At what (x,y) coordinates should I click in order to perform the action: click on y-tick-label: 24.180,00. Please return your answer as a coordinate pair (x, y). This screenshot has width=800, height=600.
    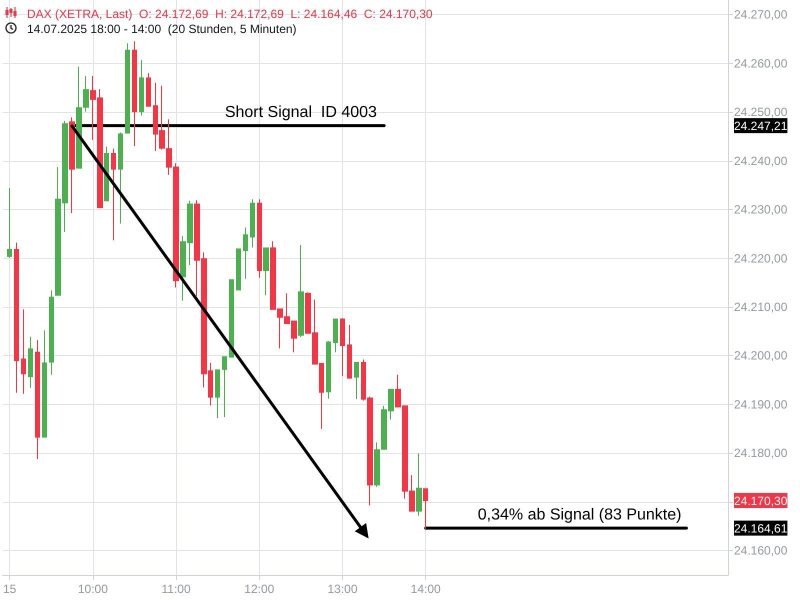
    Looking at the image, I should click on (761, 453).